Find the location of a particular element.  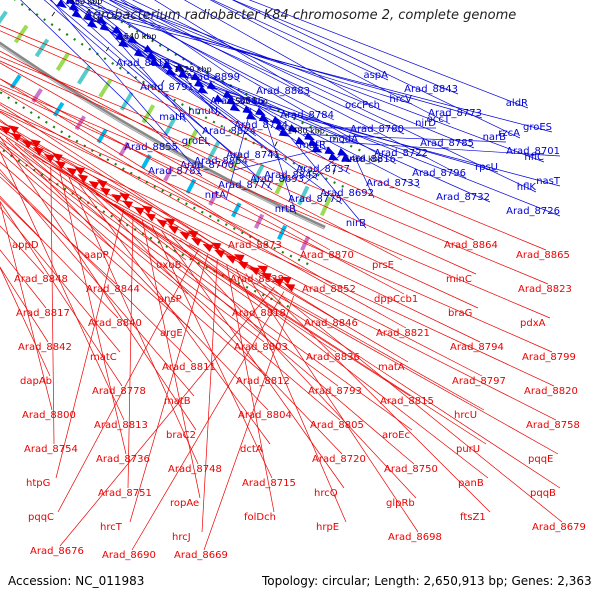

reverse-gene-label: Arad_8865 is located at coordinates (543, 255).